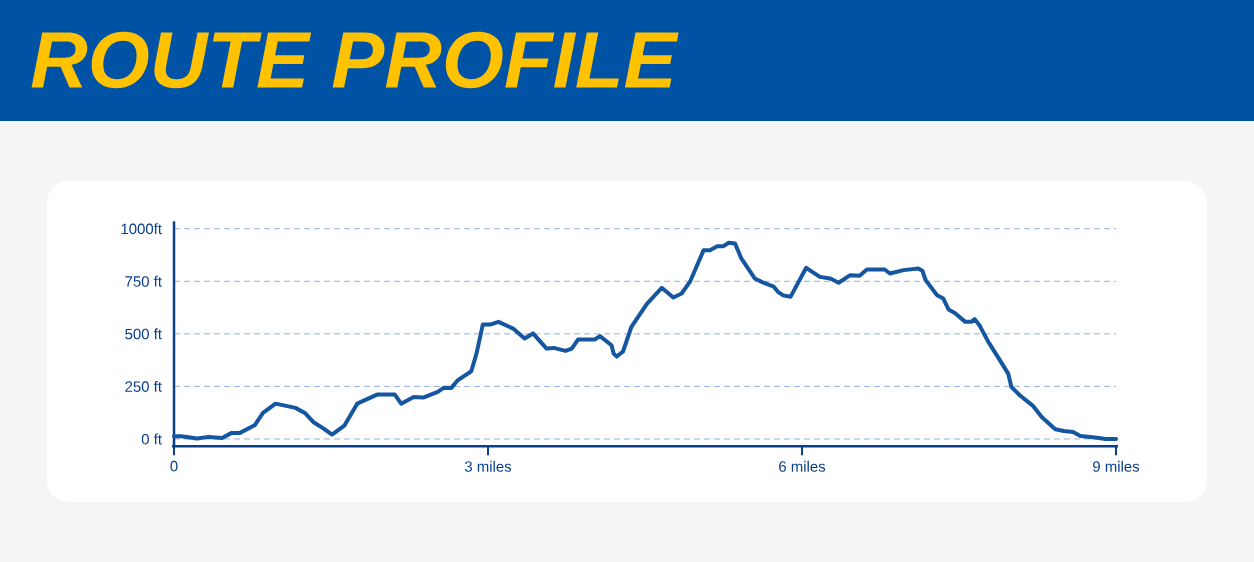  Describe the element at coordinates (174, 466) in the screenshot. I see `x-tick-label: 0` at that location.